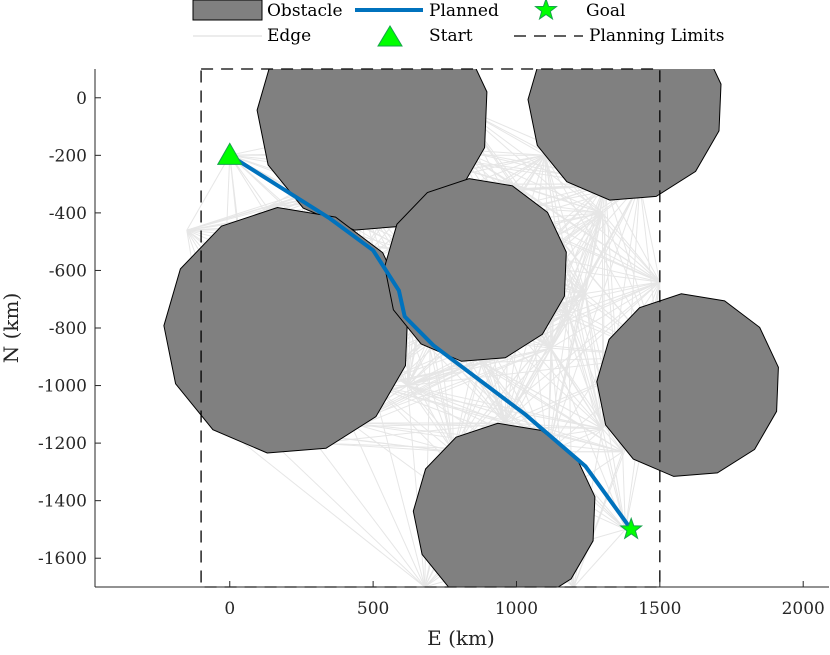 The height and width of the screenshot is (655, 830). Describe the element at coordinates (373, 609) in the screenshot. I see `x-tick-label: 500` at that location.